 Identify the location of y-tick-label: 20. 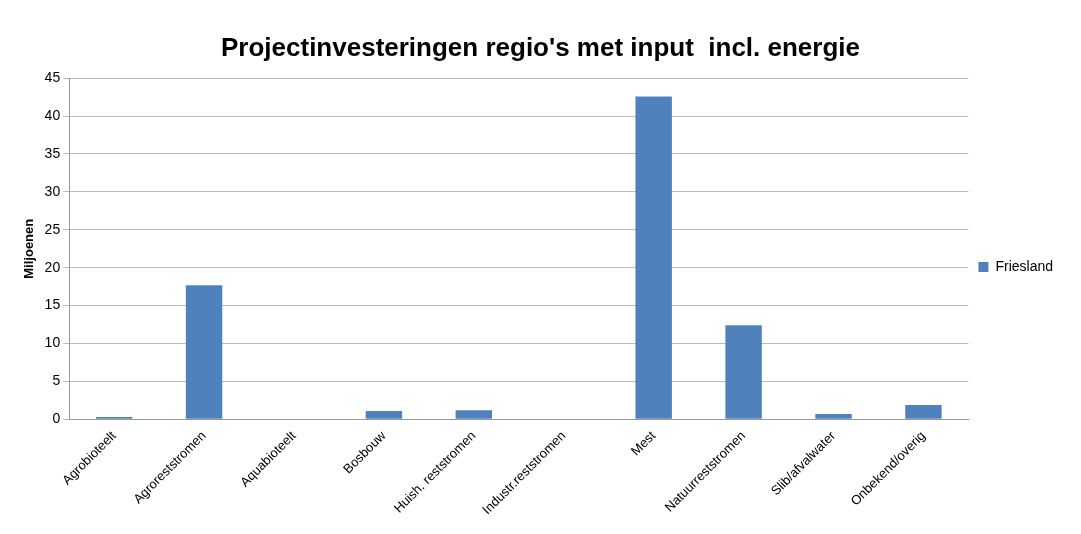
(52, 266).